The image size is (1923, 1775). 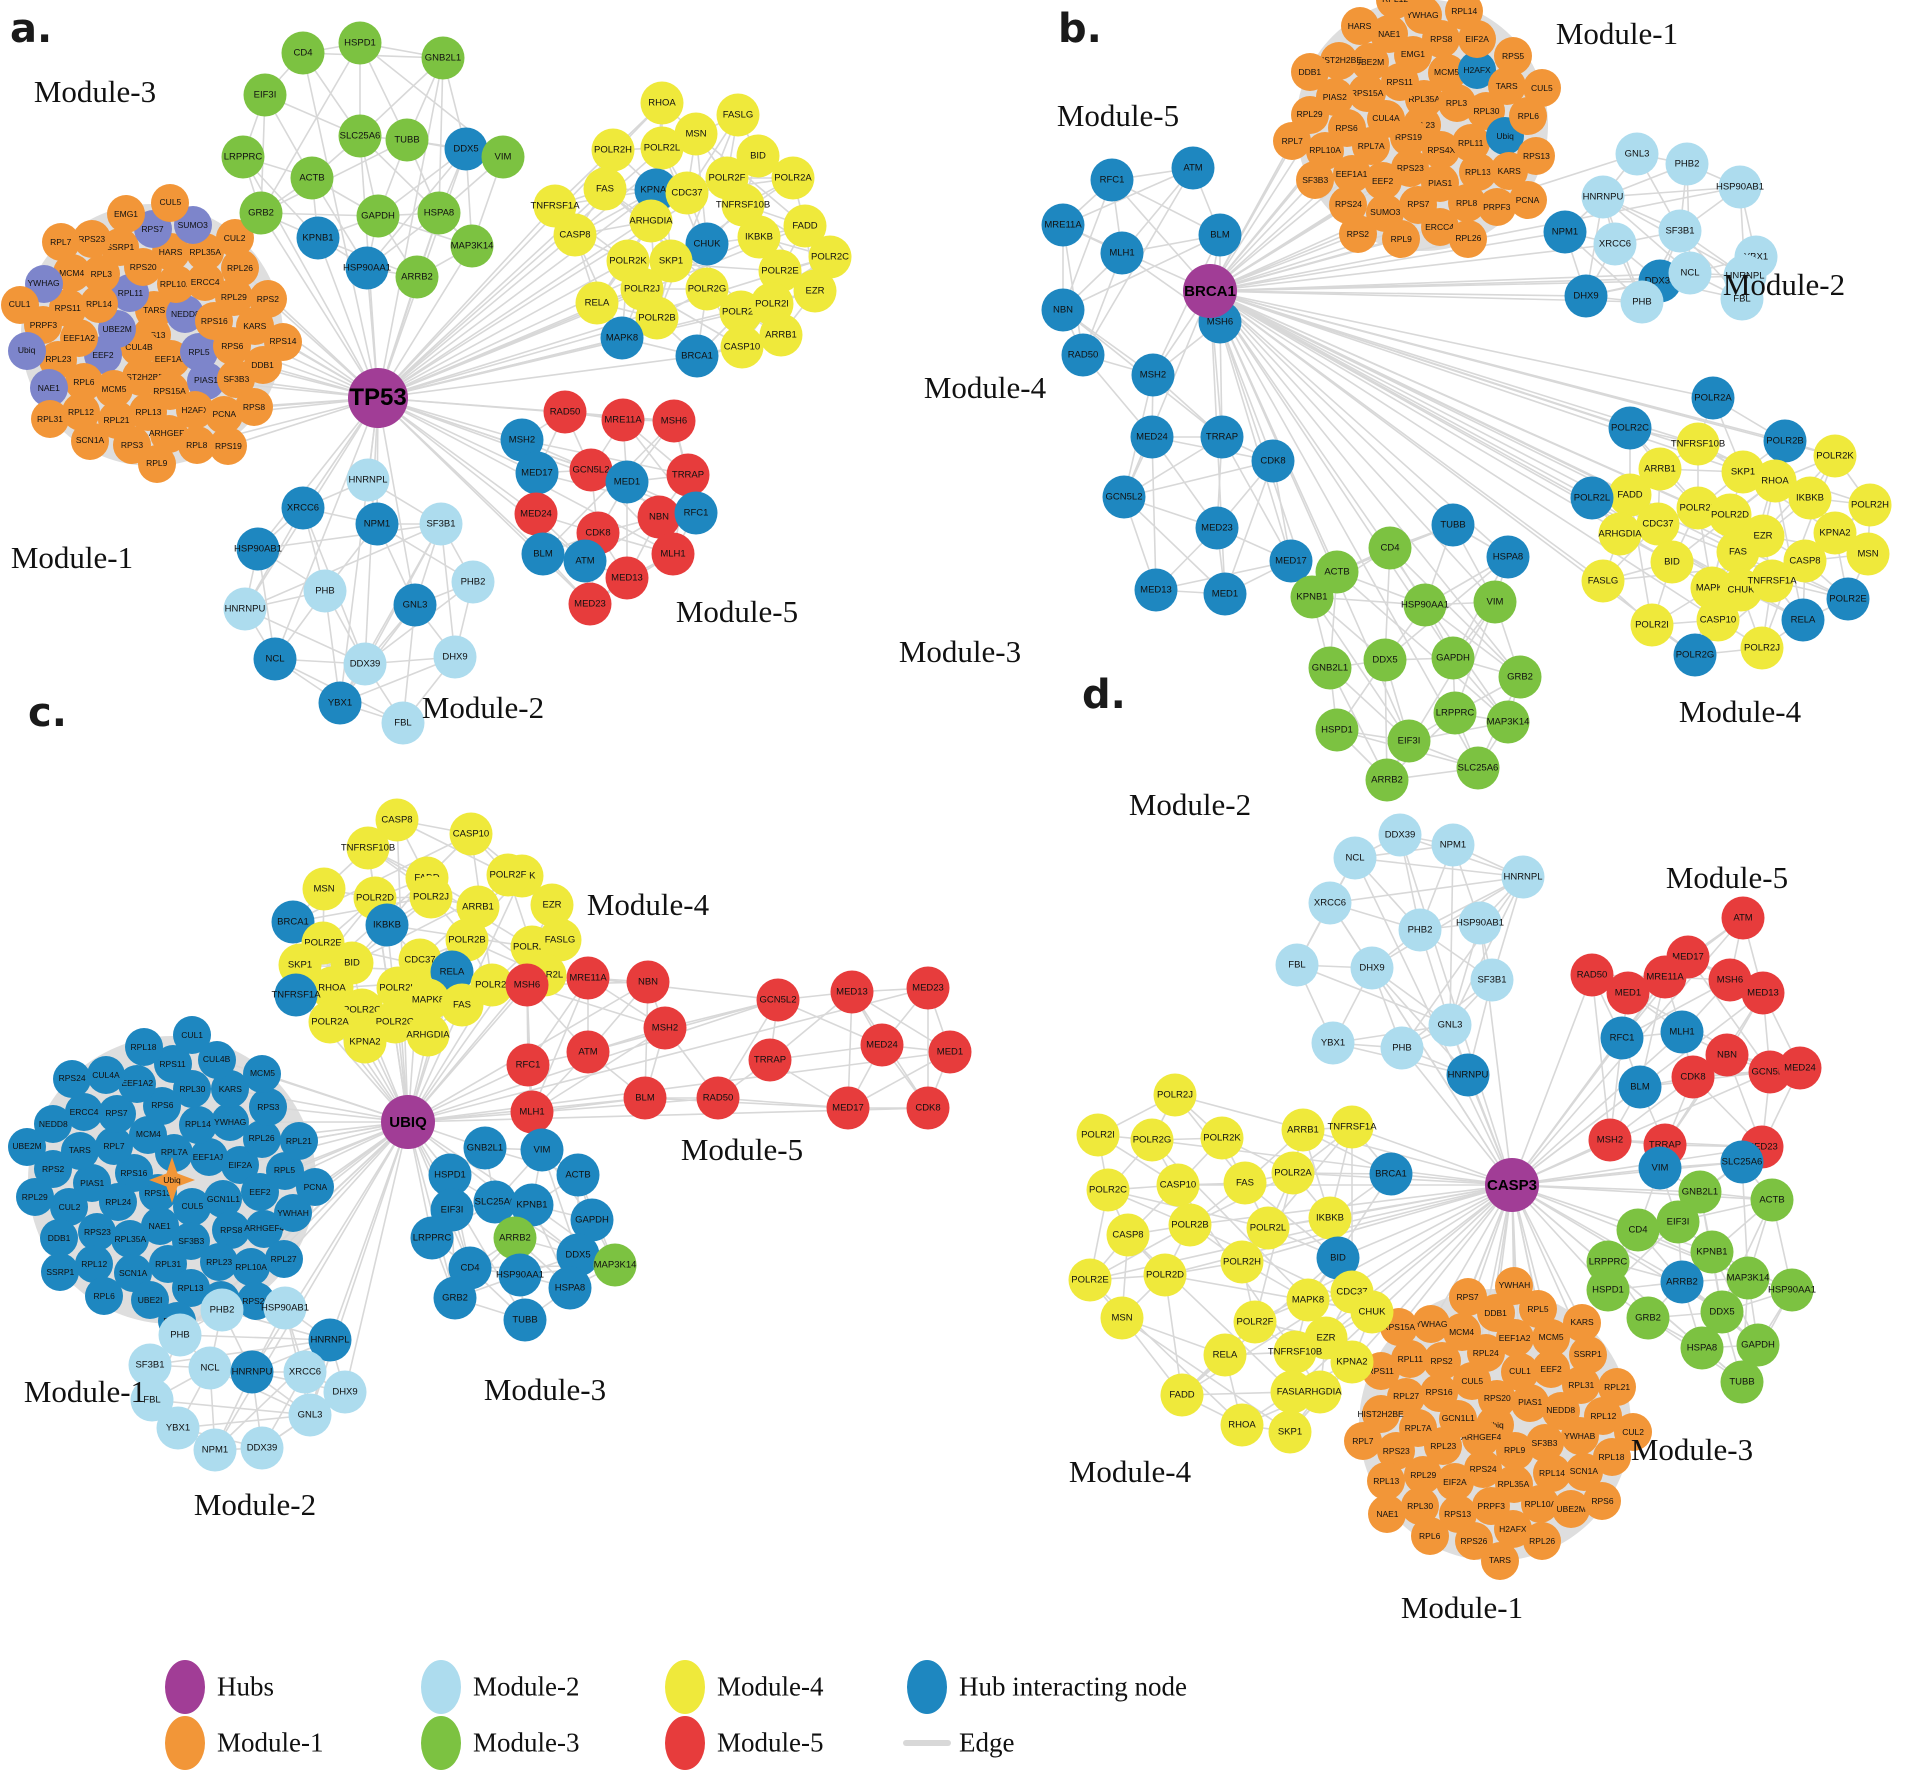 I want to click on node-rpl8: RPL8, so click(x=196, y=444).